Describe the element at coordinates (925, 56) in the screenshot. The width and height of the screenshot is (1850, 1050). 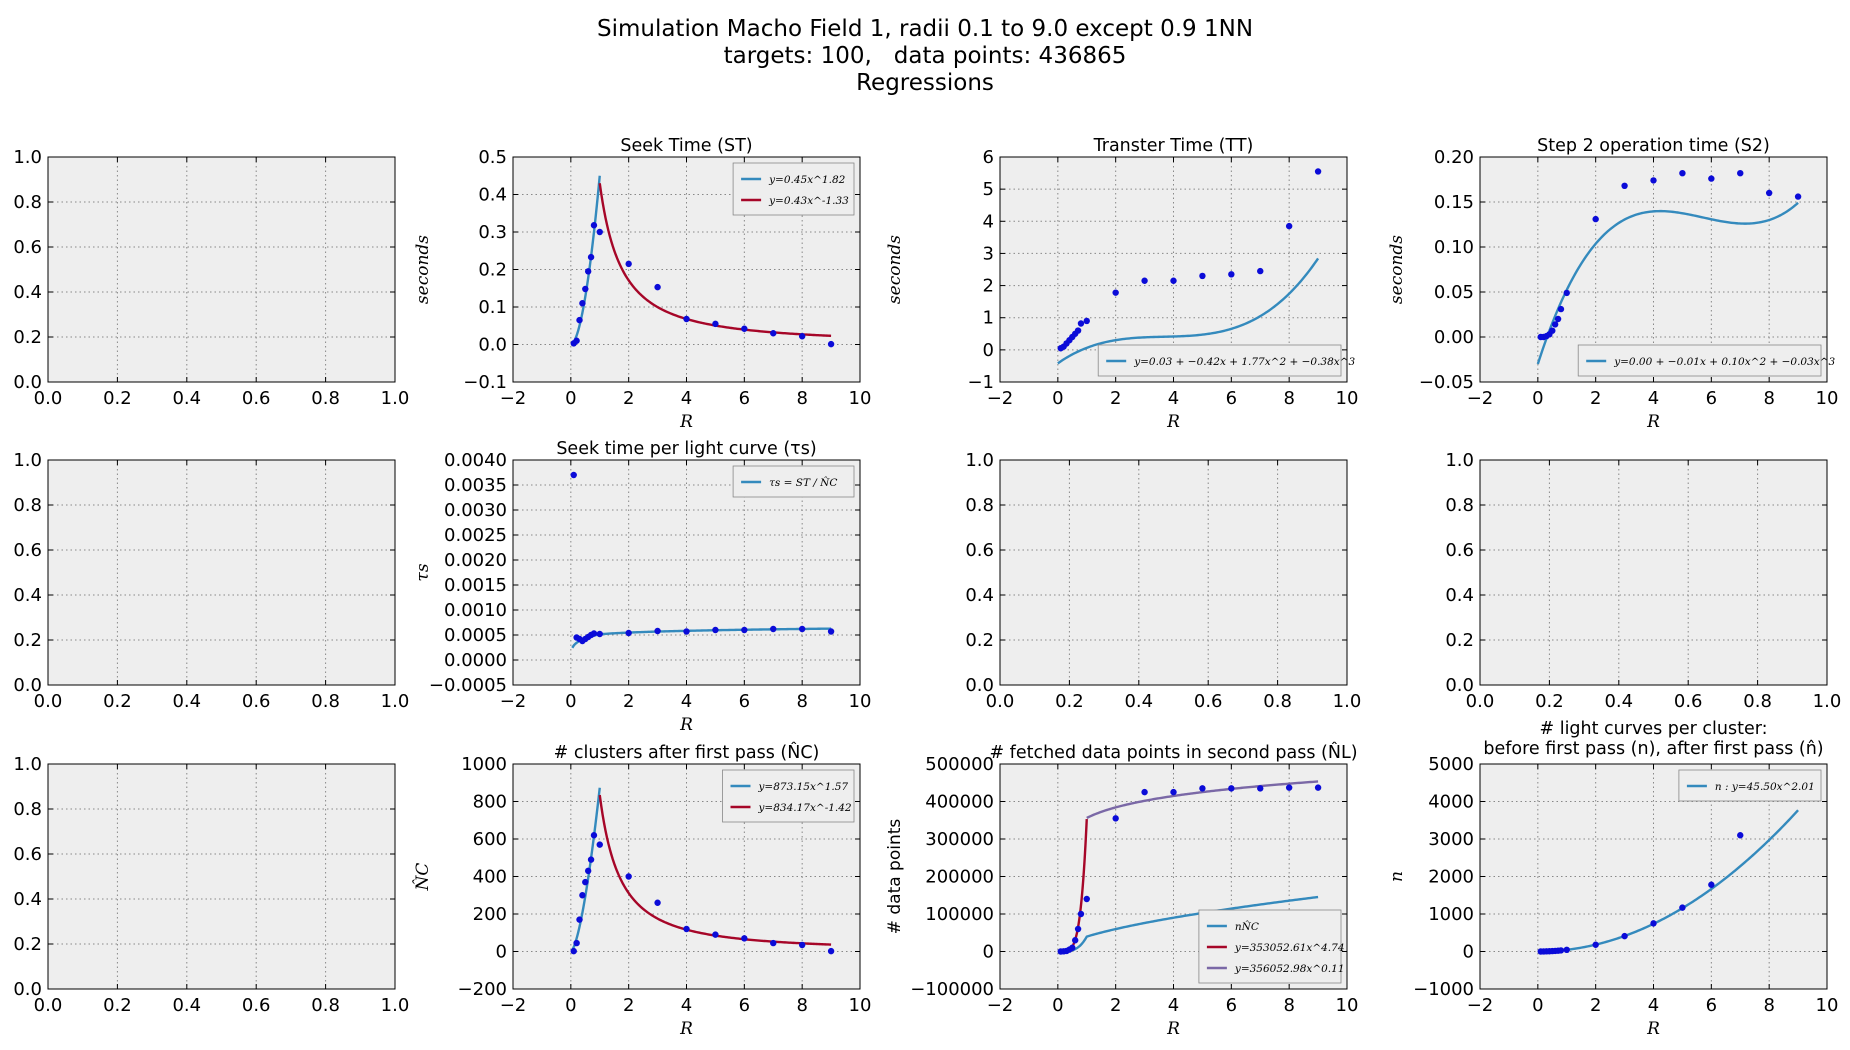
I see `figure-title-line-2: targets: 100, data points: 436865` at that location.